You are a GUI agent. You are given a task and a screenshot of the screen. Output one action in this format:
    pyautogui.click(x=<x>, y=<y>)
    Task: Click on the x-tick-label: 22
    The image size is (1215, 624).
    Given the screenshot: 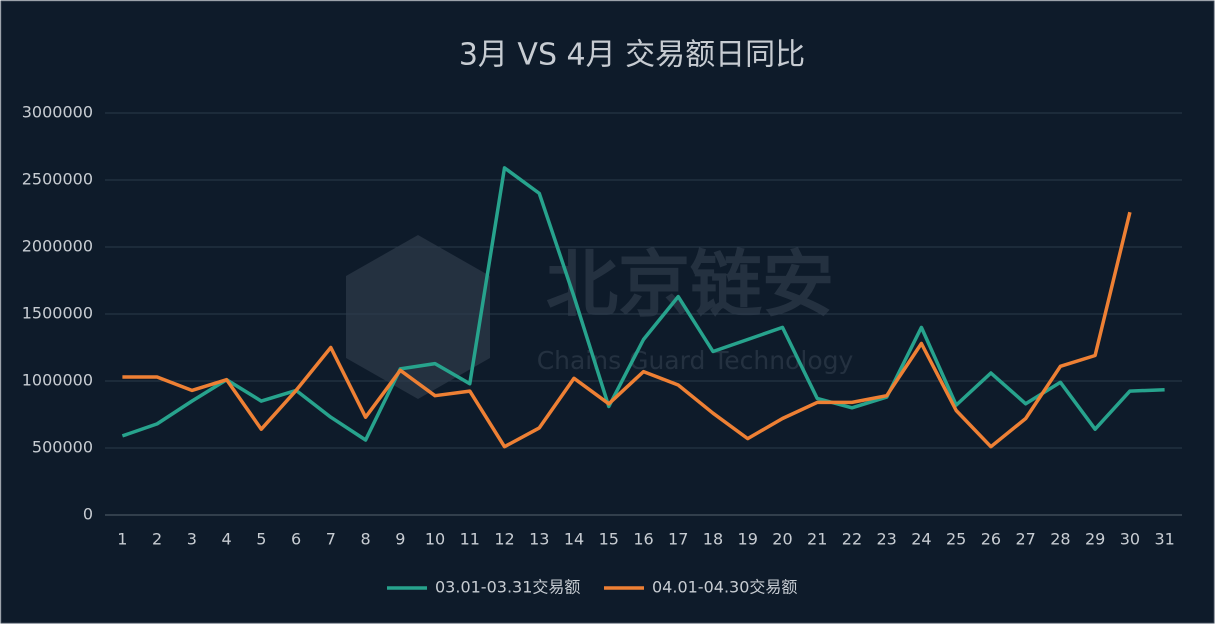 What is the action you would take?
    pyautogui.click(x=852, y=539)
    